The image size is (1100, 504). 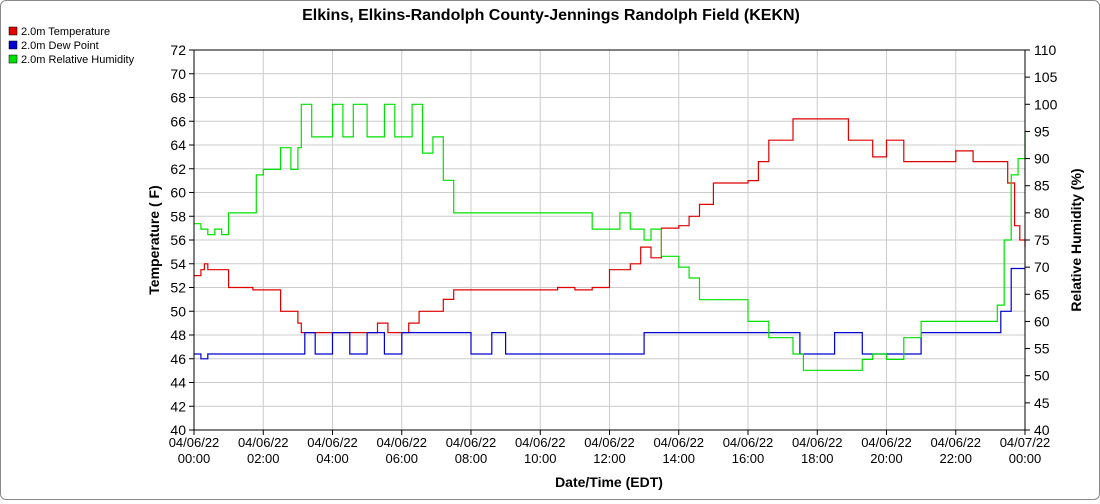 I want to click on y2-tick-label: 45, so click(x=1042, y=403).